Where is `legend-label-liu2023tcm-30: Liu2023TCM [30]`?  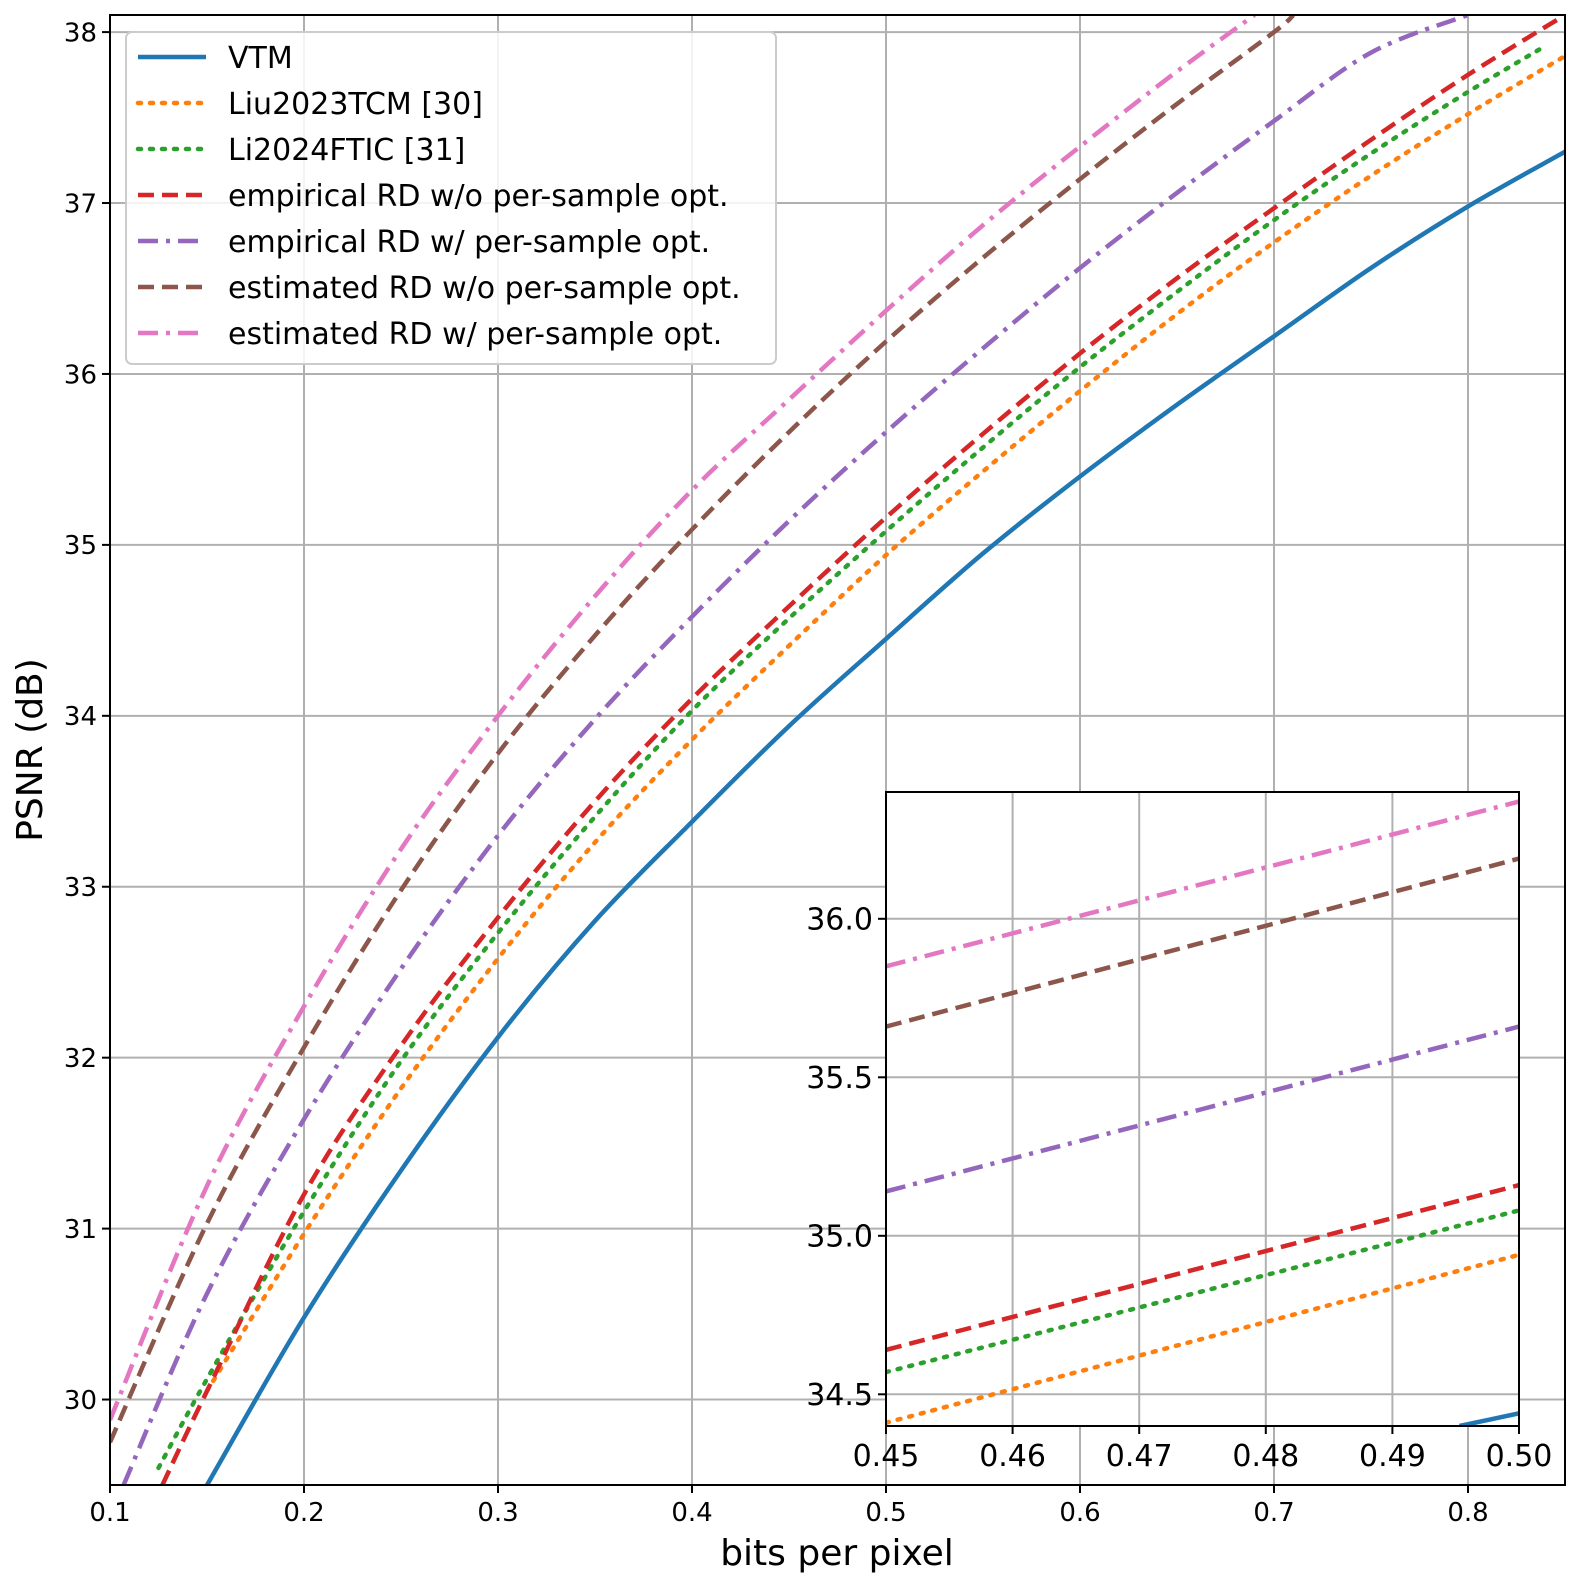 legend-label-liu2023tcm-30: Liu2023TCM [30] is located at coordinates (355, 104).